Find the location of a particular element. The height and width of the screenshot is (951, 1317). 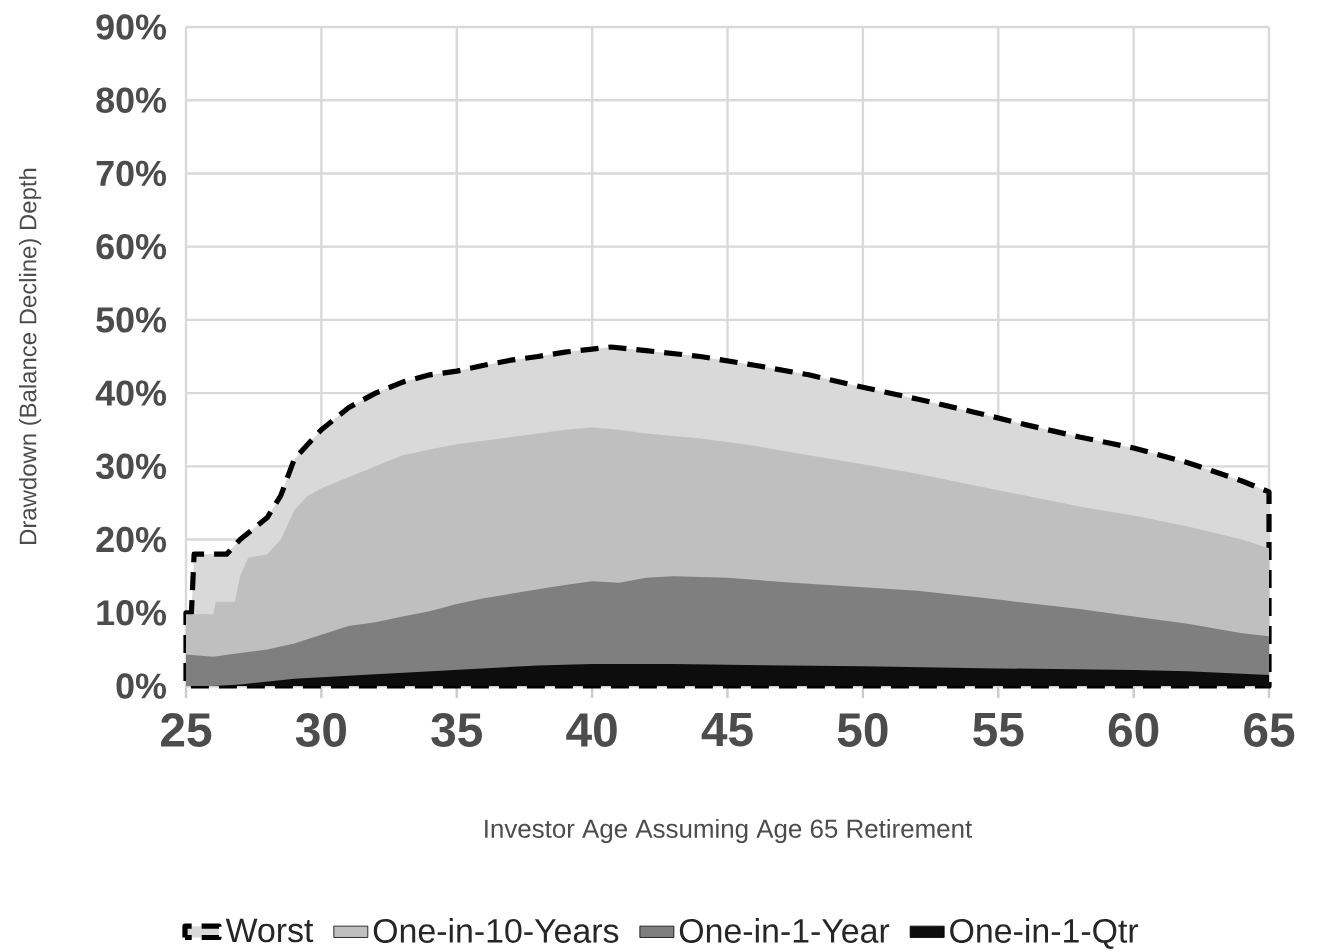

y-tick-label: 0% is located at coordinates (141, 686).